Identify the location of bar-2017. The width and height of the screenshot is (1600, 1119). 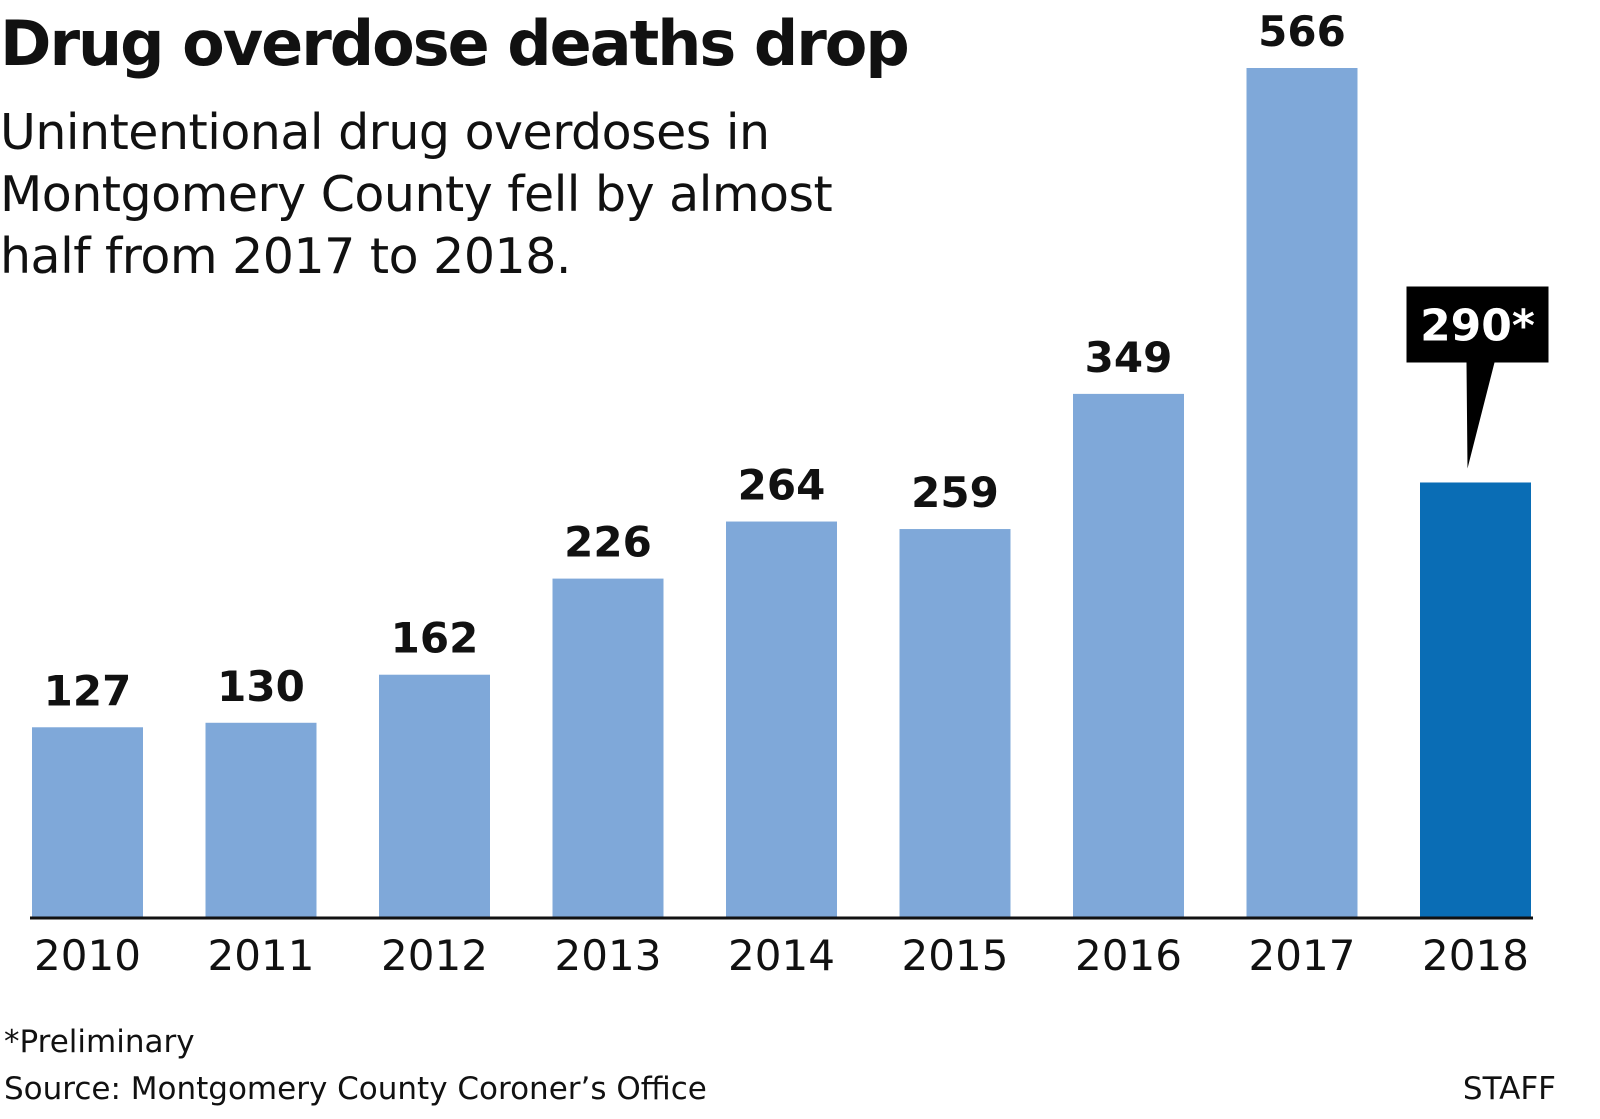
(1302, 493).